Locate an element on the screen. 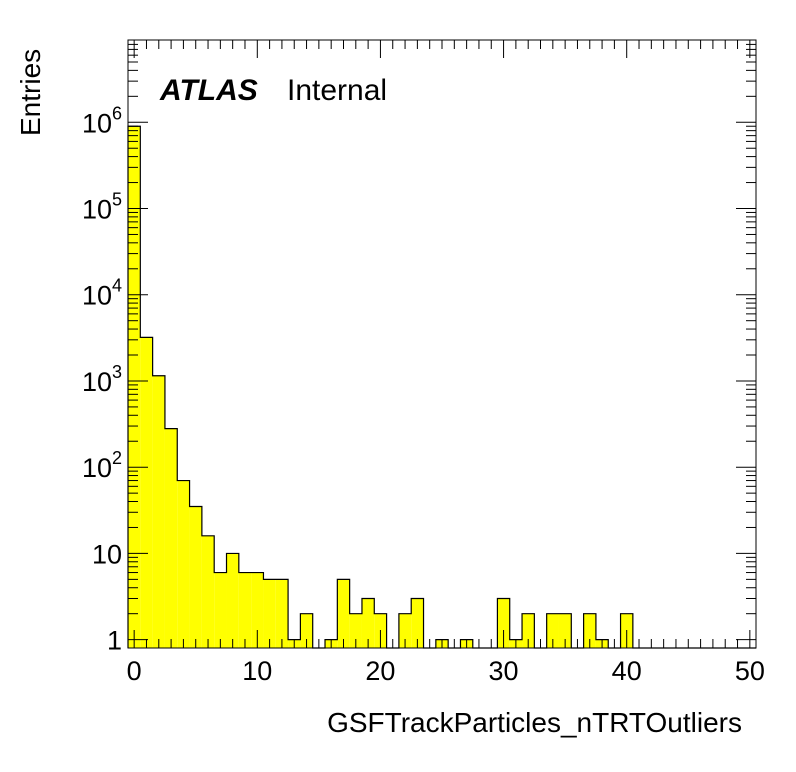  x-tick-label: 20 is located at coordinates (380, 671).